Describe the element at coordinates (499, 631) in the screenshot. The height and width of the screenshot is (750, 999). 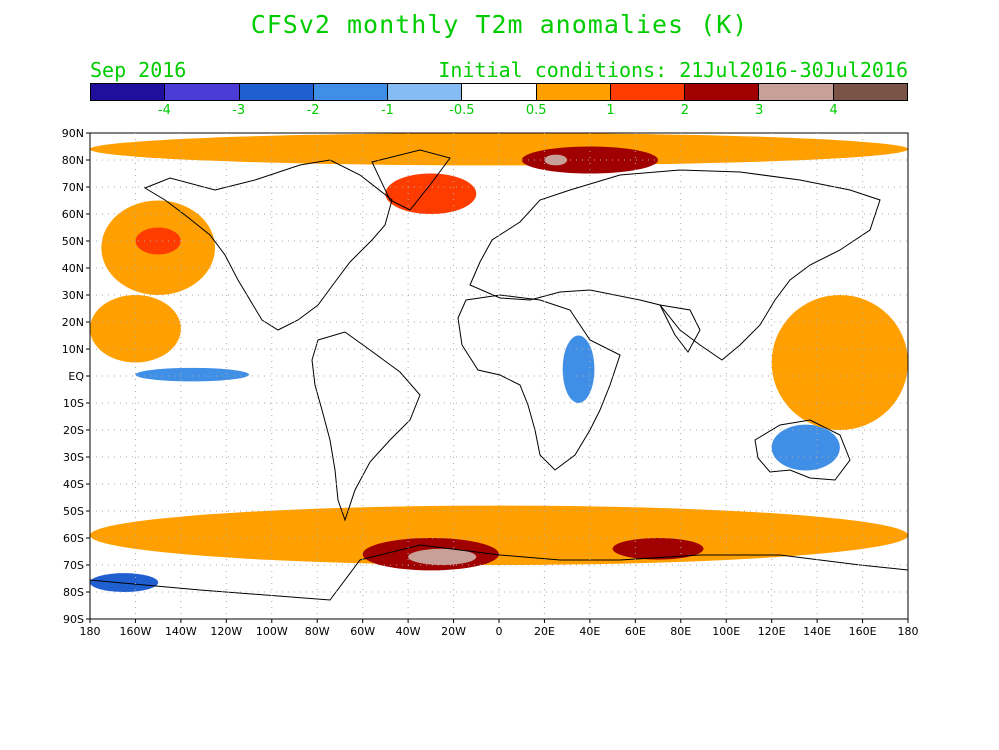
I see `lon-label: 0` at that location.